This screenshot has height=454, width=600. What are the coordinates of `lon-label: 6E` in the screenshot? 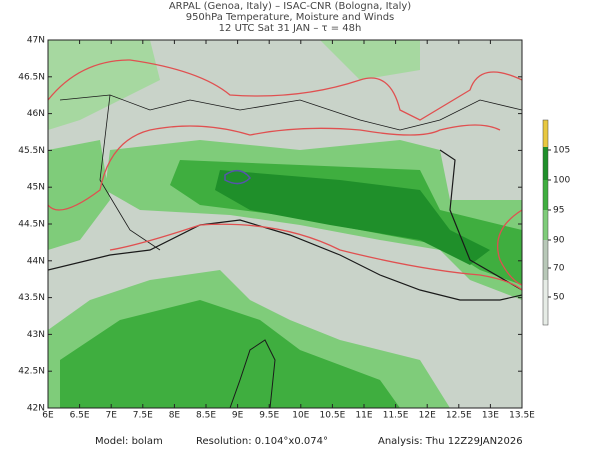 It's located at (48, 416).